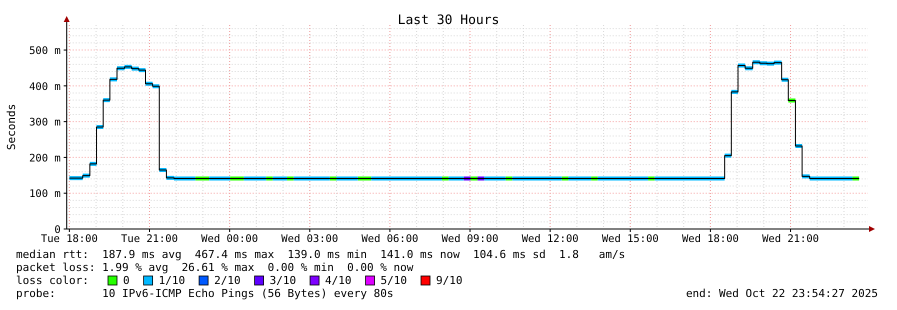 The image size is (897, 310). Describe the element at coordinates (782, 293) in the screenshot. I see `text: end: Wed Oct 22 23:54:27 2025` at that location.